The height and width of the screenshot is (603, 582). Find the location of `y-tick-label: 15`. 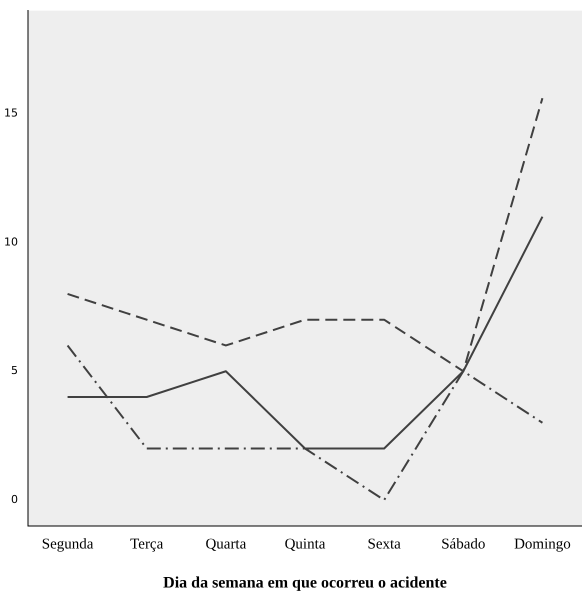

y-tick-label: 15 is located at coordinates (11, 113).